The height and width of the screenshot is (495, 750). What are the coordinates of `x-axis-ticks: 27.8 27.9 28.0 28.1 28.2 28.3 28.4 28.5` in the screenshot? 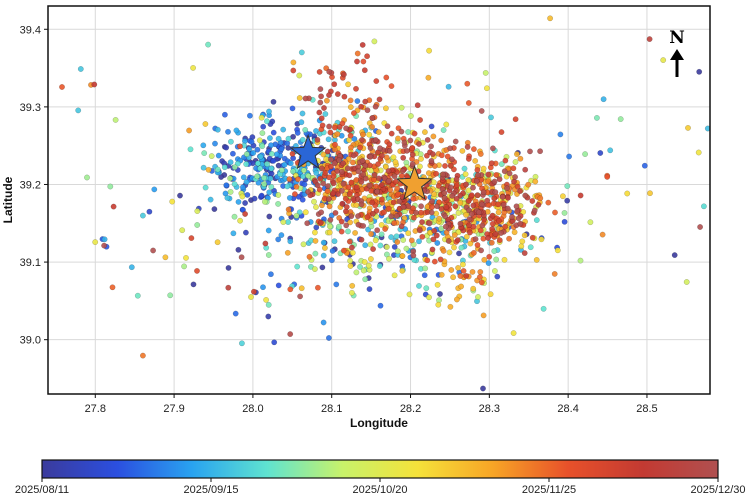 It's located at (371, 404).